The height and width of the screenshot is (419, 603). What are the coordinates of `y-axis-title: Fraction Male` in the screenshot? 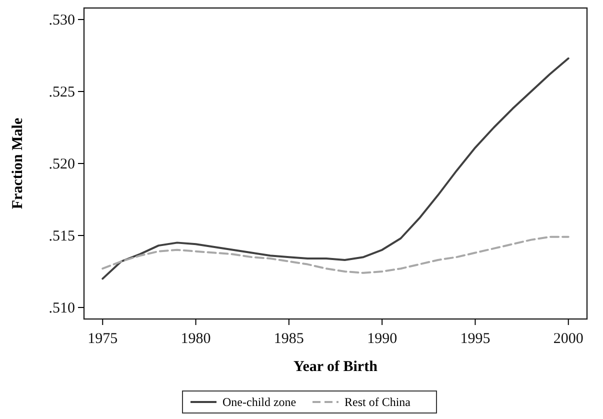 It's located at (18, 164).